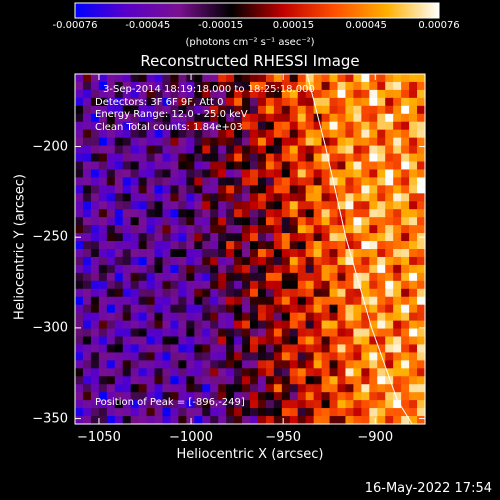  Describe the element at coordinates (50, 147) in the screenshot. I see `y-tick-label: −200` at that location.